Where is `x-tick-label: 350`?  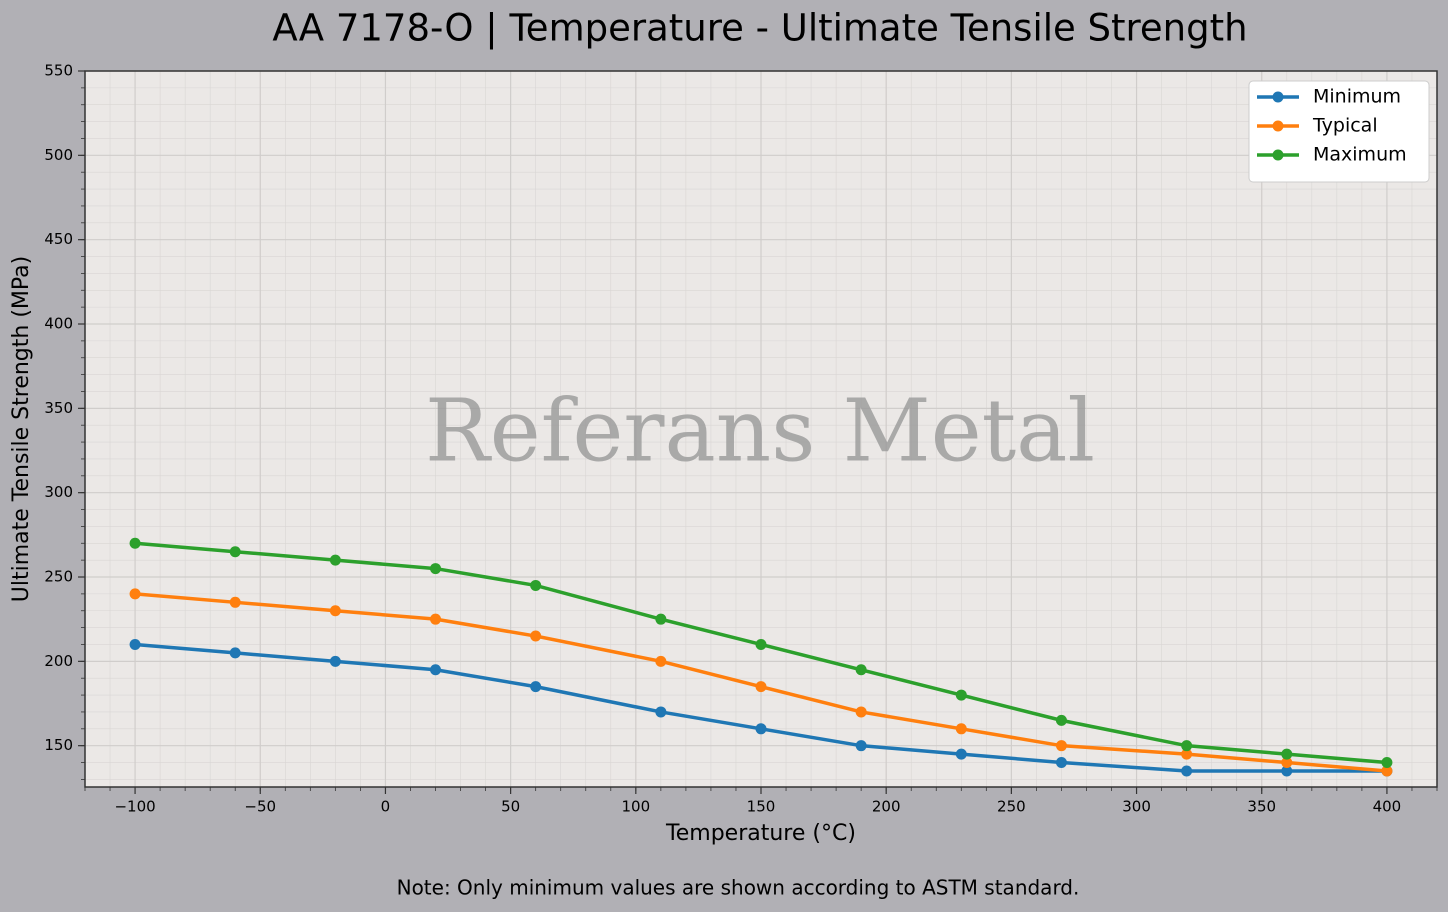 x-tick-label: 350 is located at coordinates (1261, 807).